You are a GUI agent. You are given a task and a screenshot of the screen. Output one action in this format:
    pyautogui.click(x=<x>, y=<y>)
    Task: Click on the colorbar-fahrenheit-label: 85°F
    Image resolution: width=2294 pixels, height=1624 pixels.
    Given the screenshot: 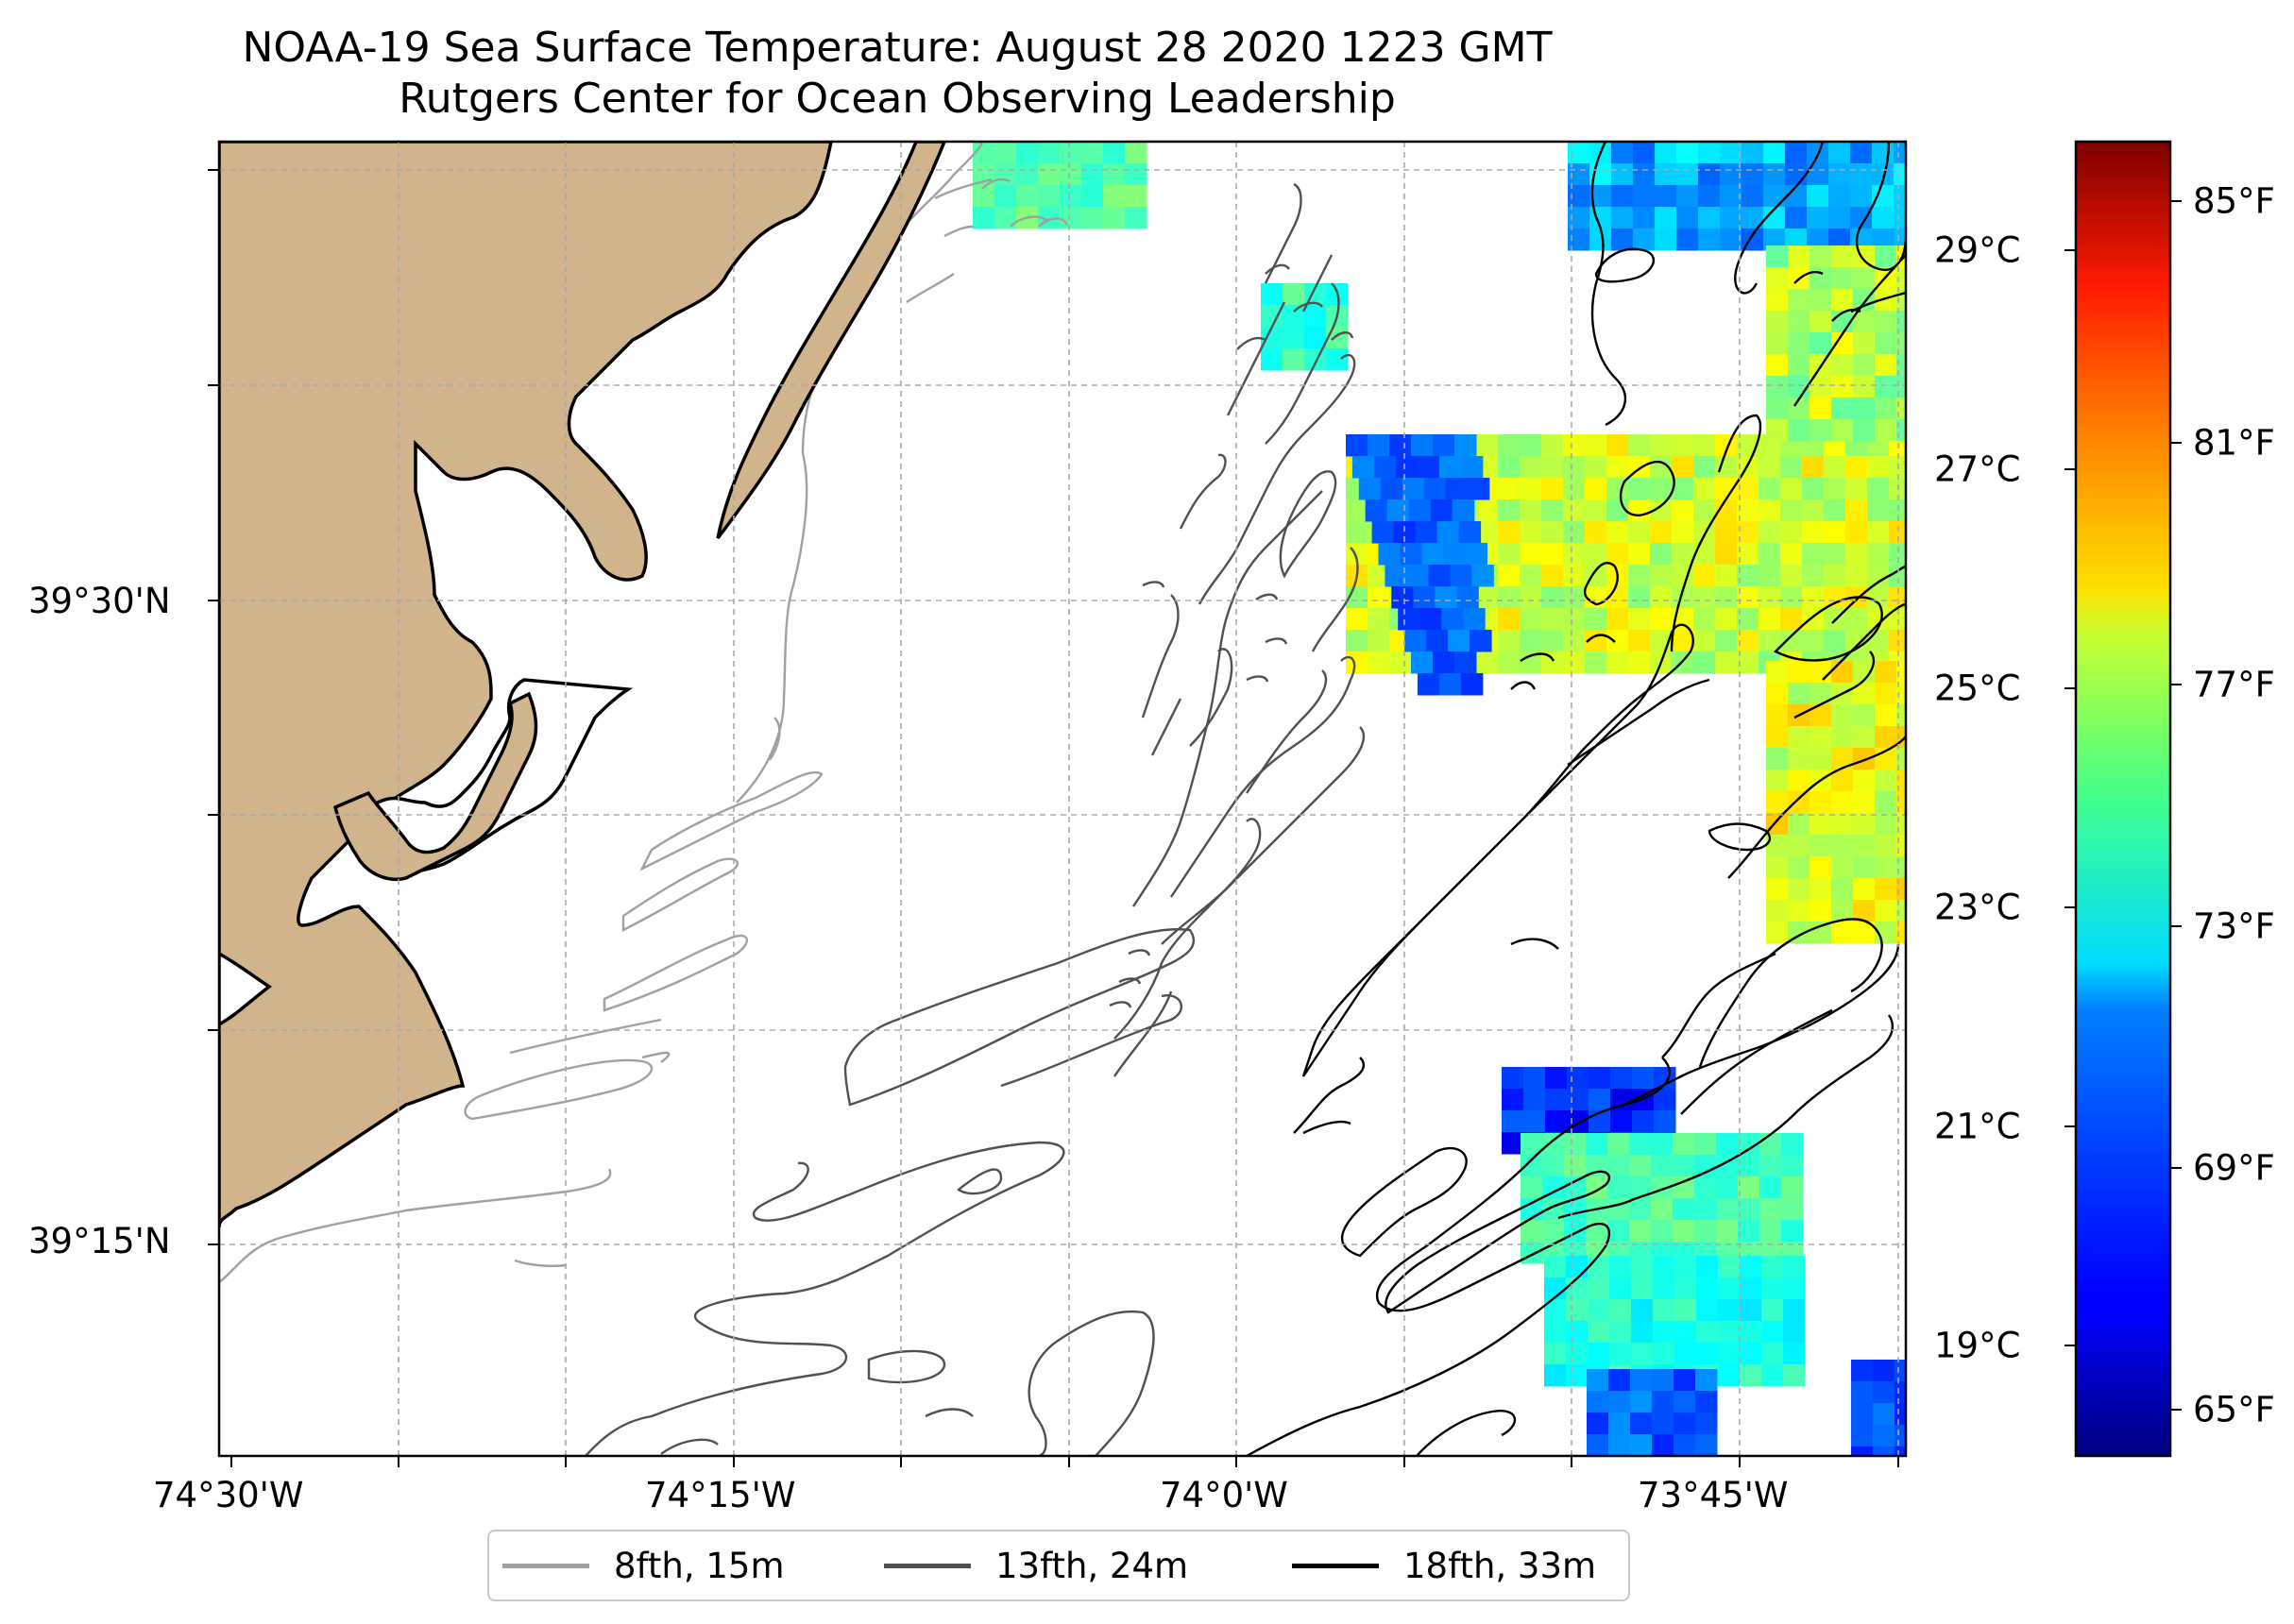 What is the action you would take?
    pyautogui.click(x=2234, y=201)
    